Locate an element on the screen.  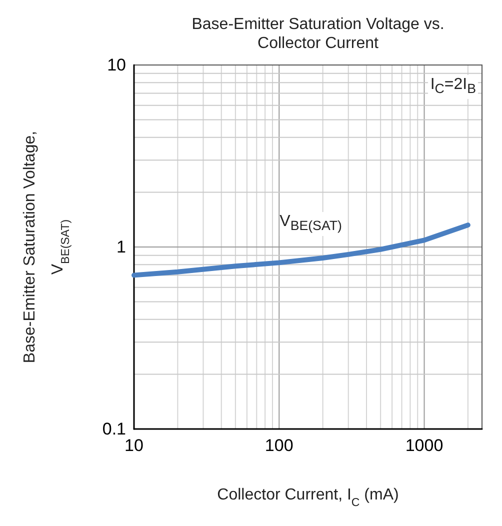
x-tick-label: 1000 is located at coordinates (424, 445).